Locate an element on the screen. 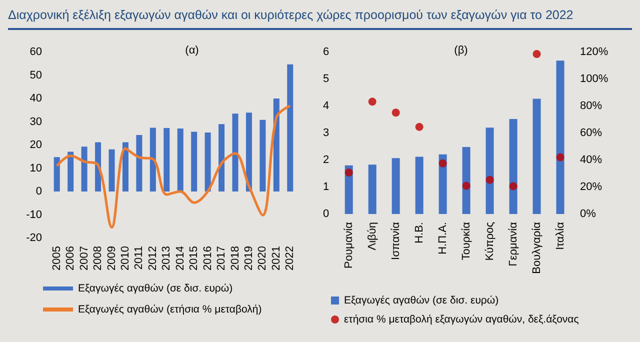  x-tick-label: 2008 is located at coordinates (98, 258).